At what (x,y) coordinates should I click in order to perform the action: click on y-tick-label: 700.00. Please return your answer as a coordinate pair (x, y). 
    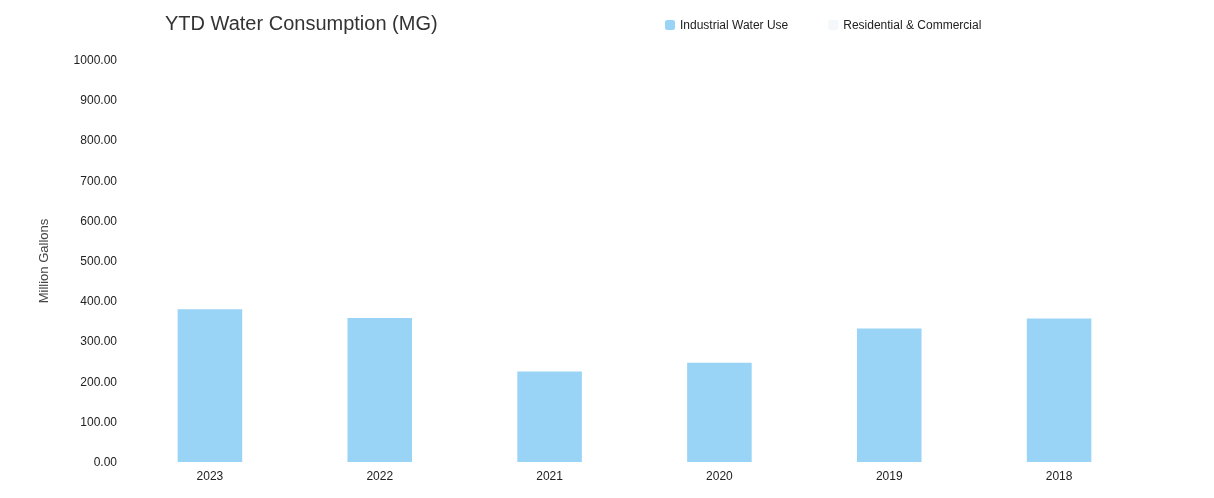
    Looking at the image, I should click on (99, 180).